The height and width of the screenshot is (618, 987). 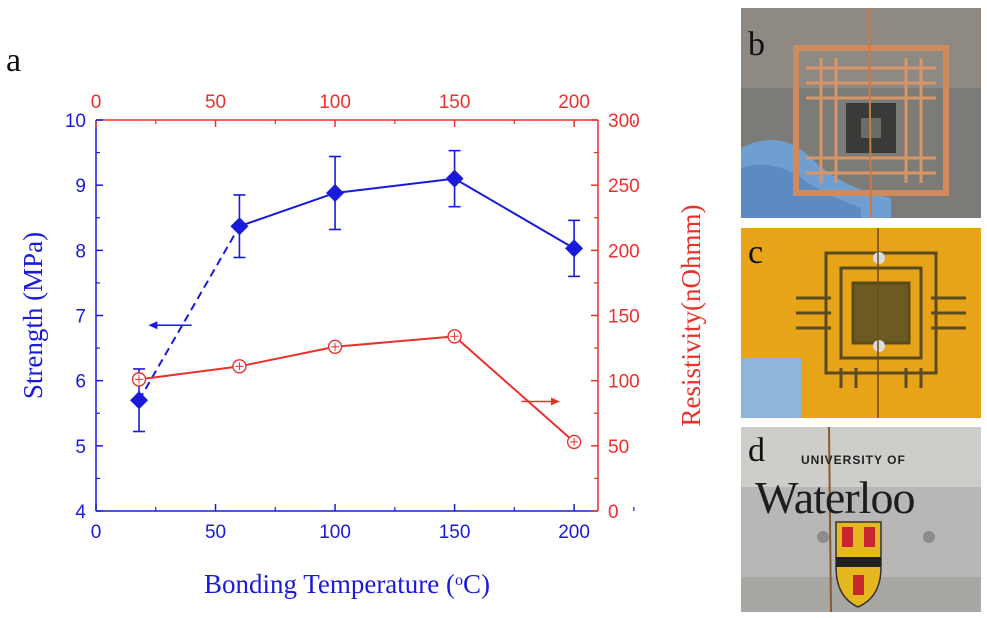 What do you see at coordinates (14, 60) in the screenshot?
I see `panel-label-a: a` at bounding box center [14, 60].